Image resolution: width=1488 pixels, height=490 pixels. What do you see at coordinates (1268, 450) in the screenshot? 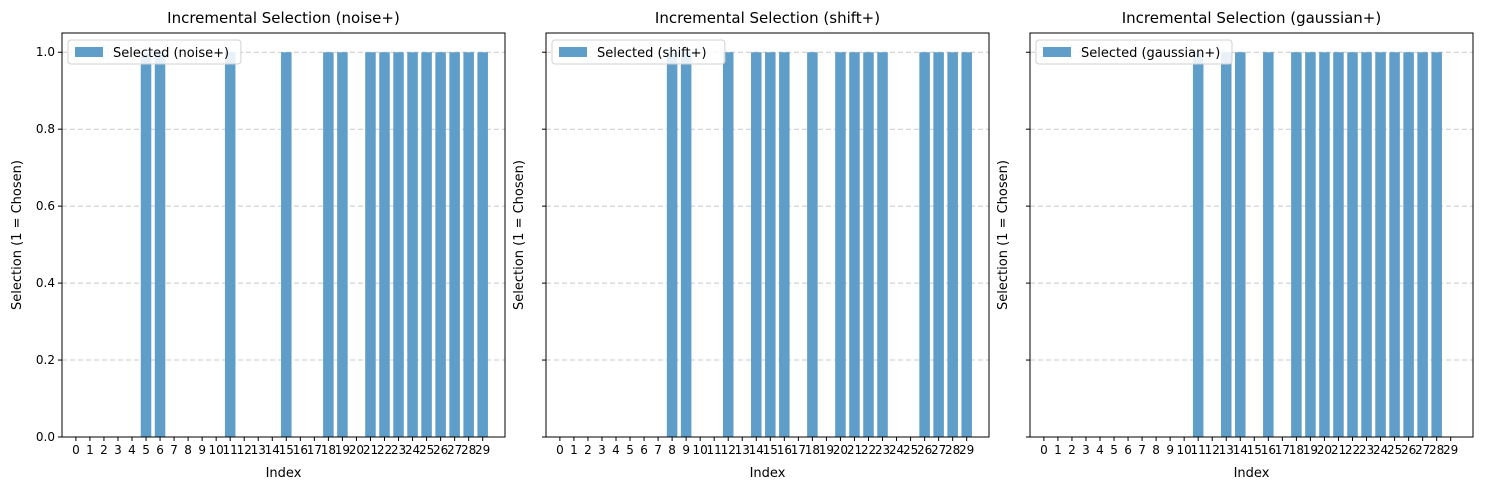
I see `x-tick-label: 16` at bounding box center [1268, 450].